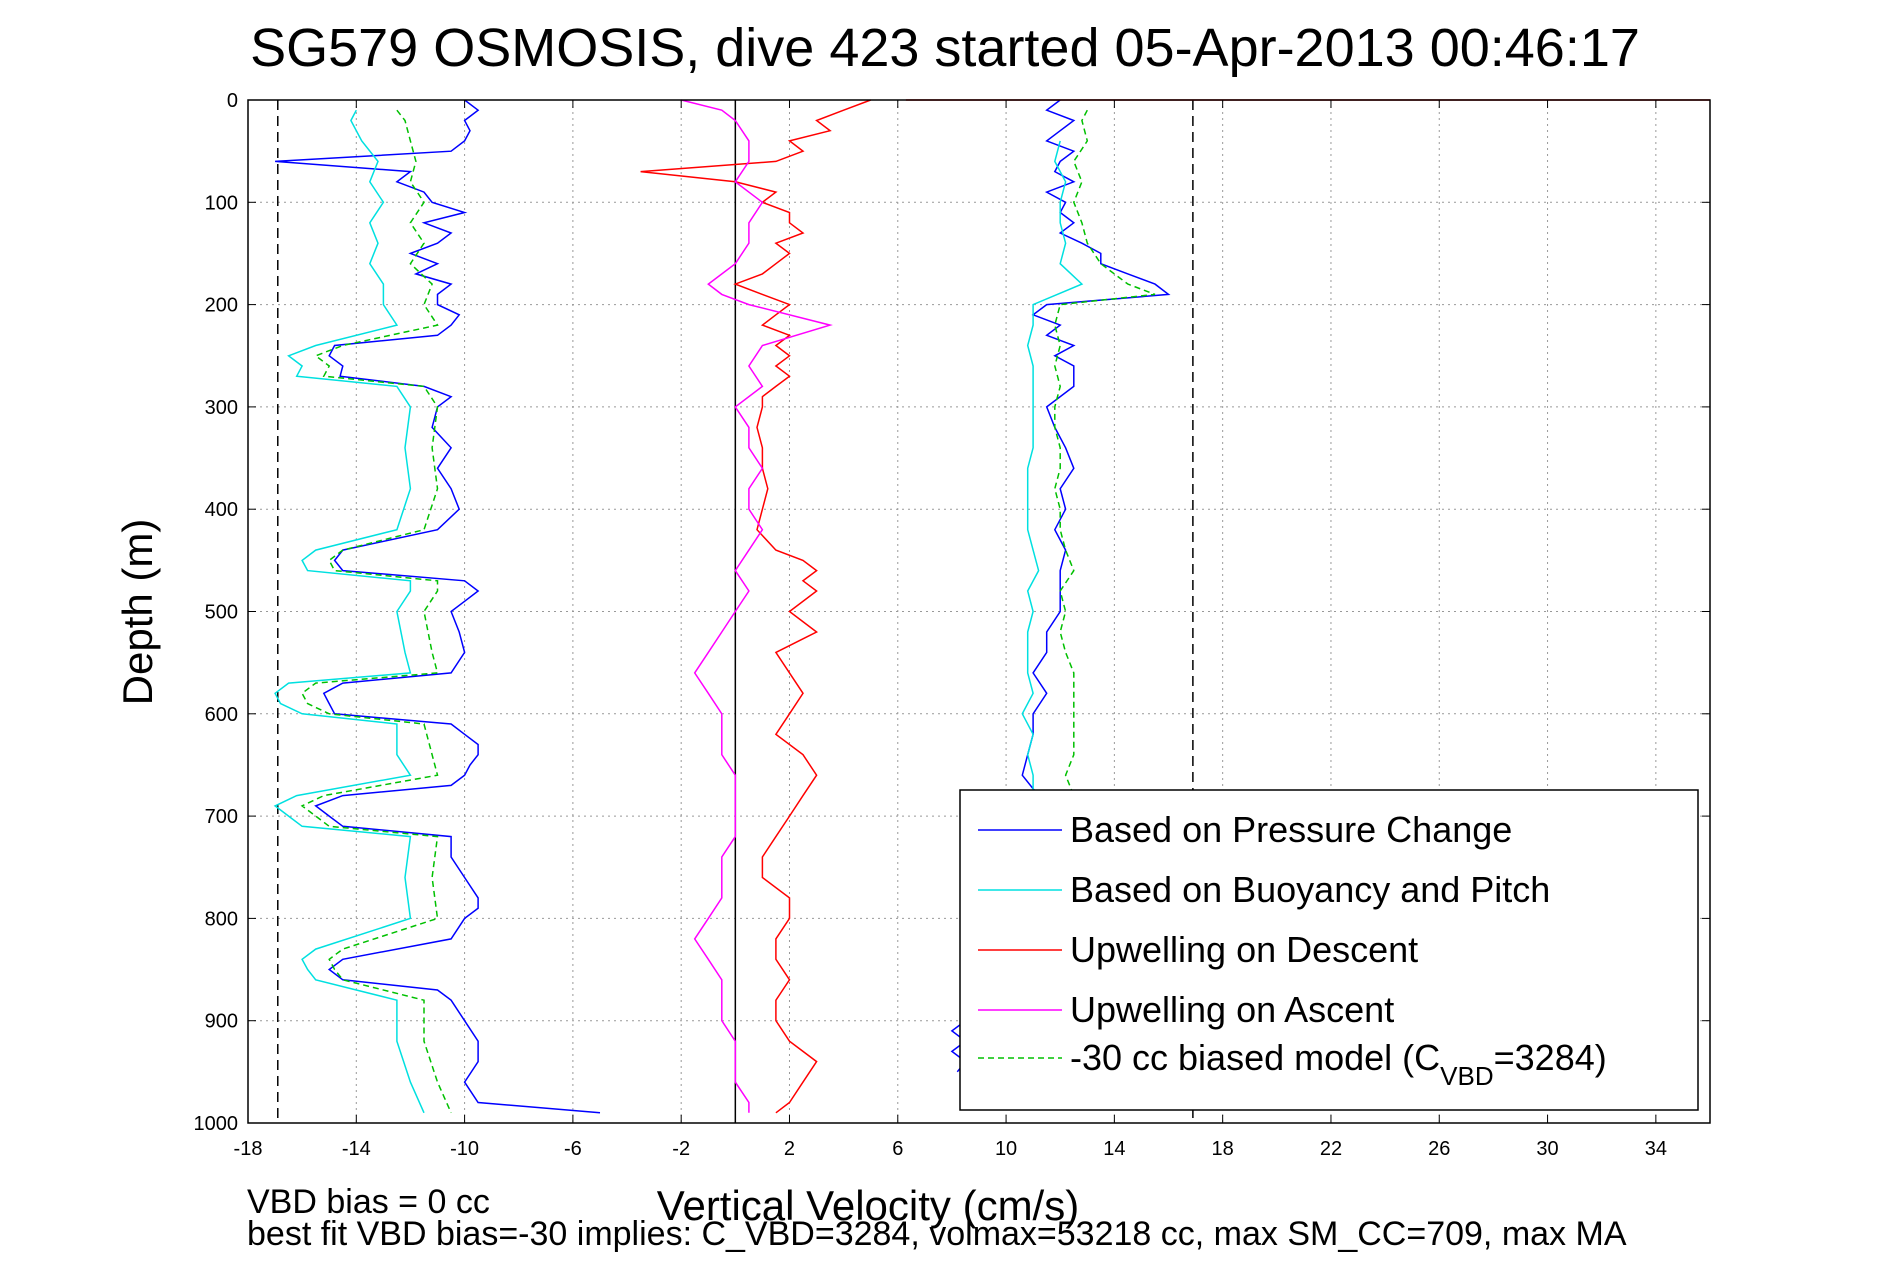 The height and width of the screenshot is (1262, 1891). I want to click on y-tick-label: 1000, so click(216, 1124).